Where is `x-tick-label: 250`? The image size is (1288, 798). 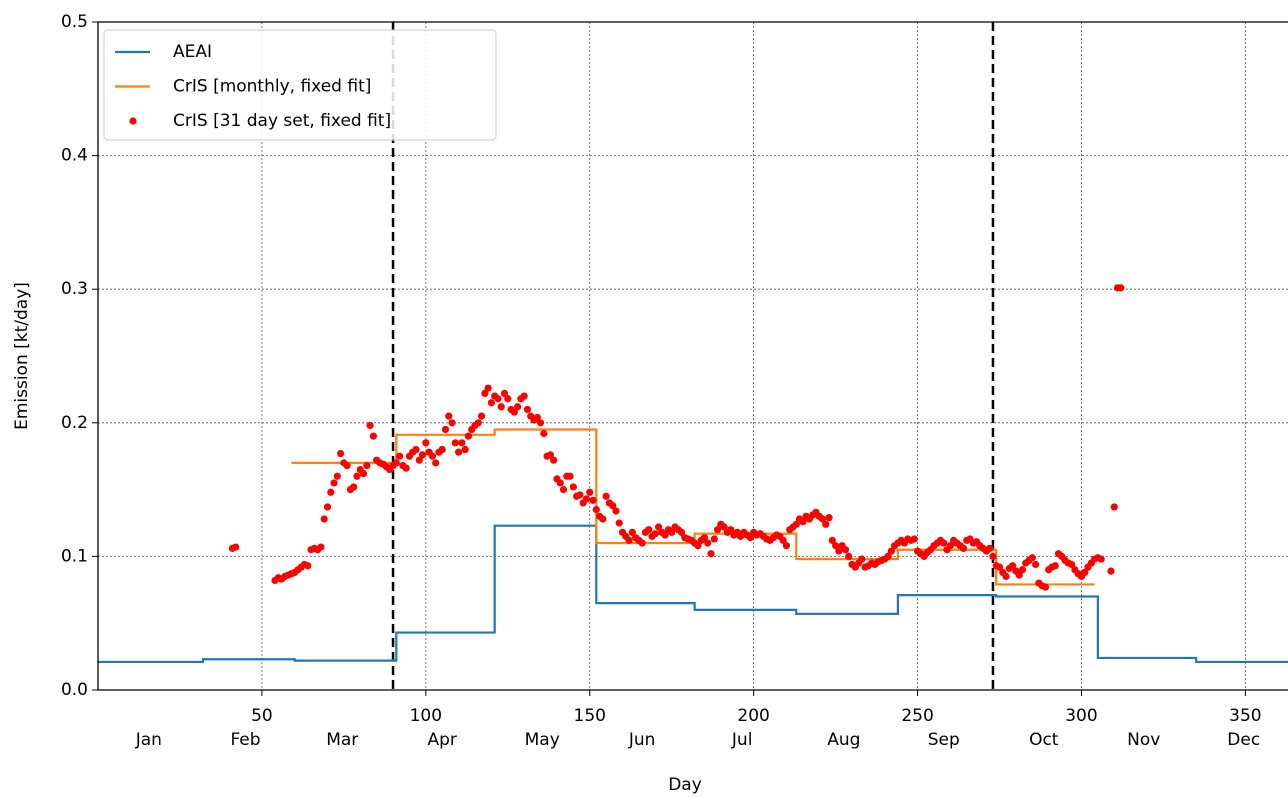
x-tick-label: 250 is located at coordinates (917, 716).